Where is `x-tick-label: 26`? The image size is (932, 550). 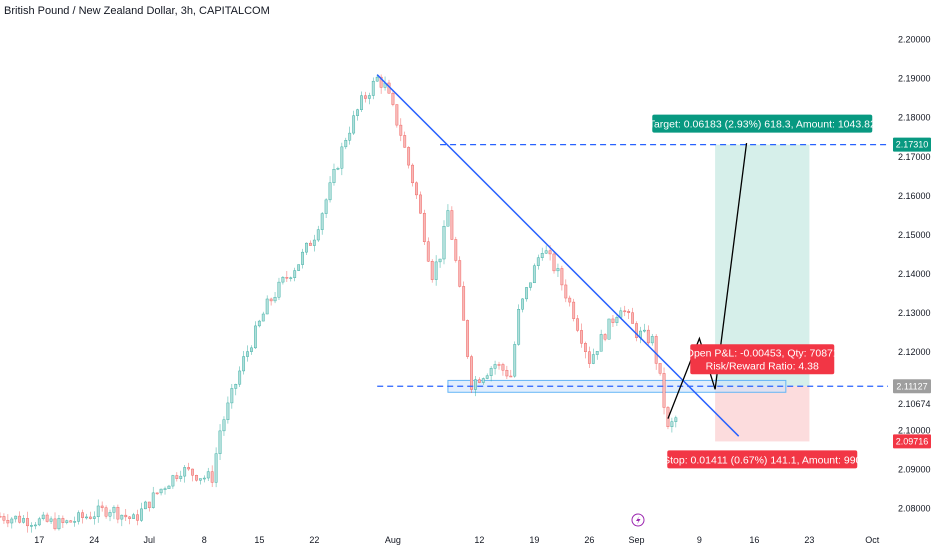
x-tick-label: 26 is located at coordinates (589, 540).